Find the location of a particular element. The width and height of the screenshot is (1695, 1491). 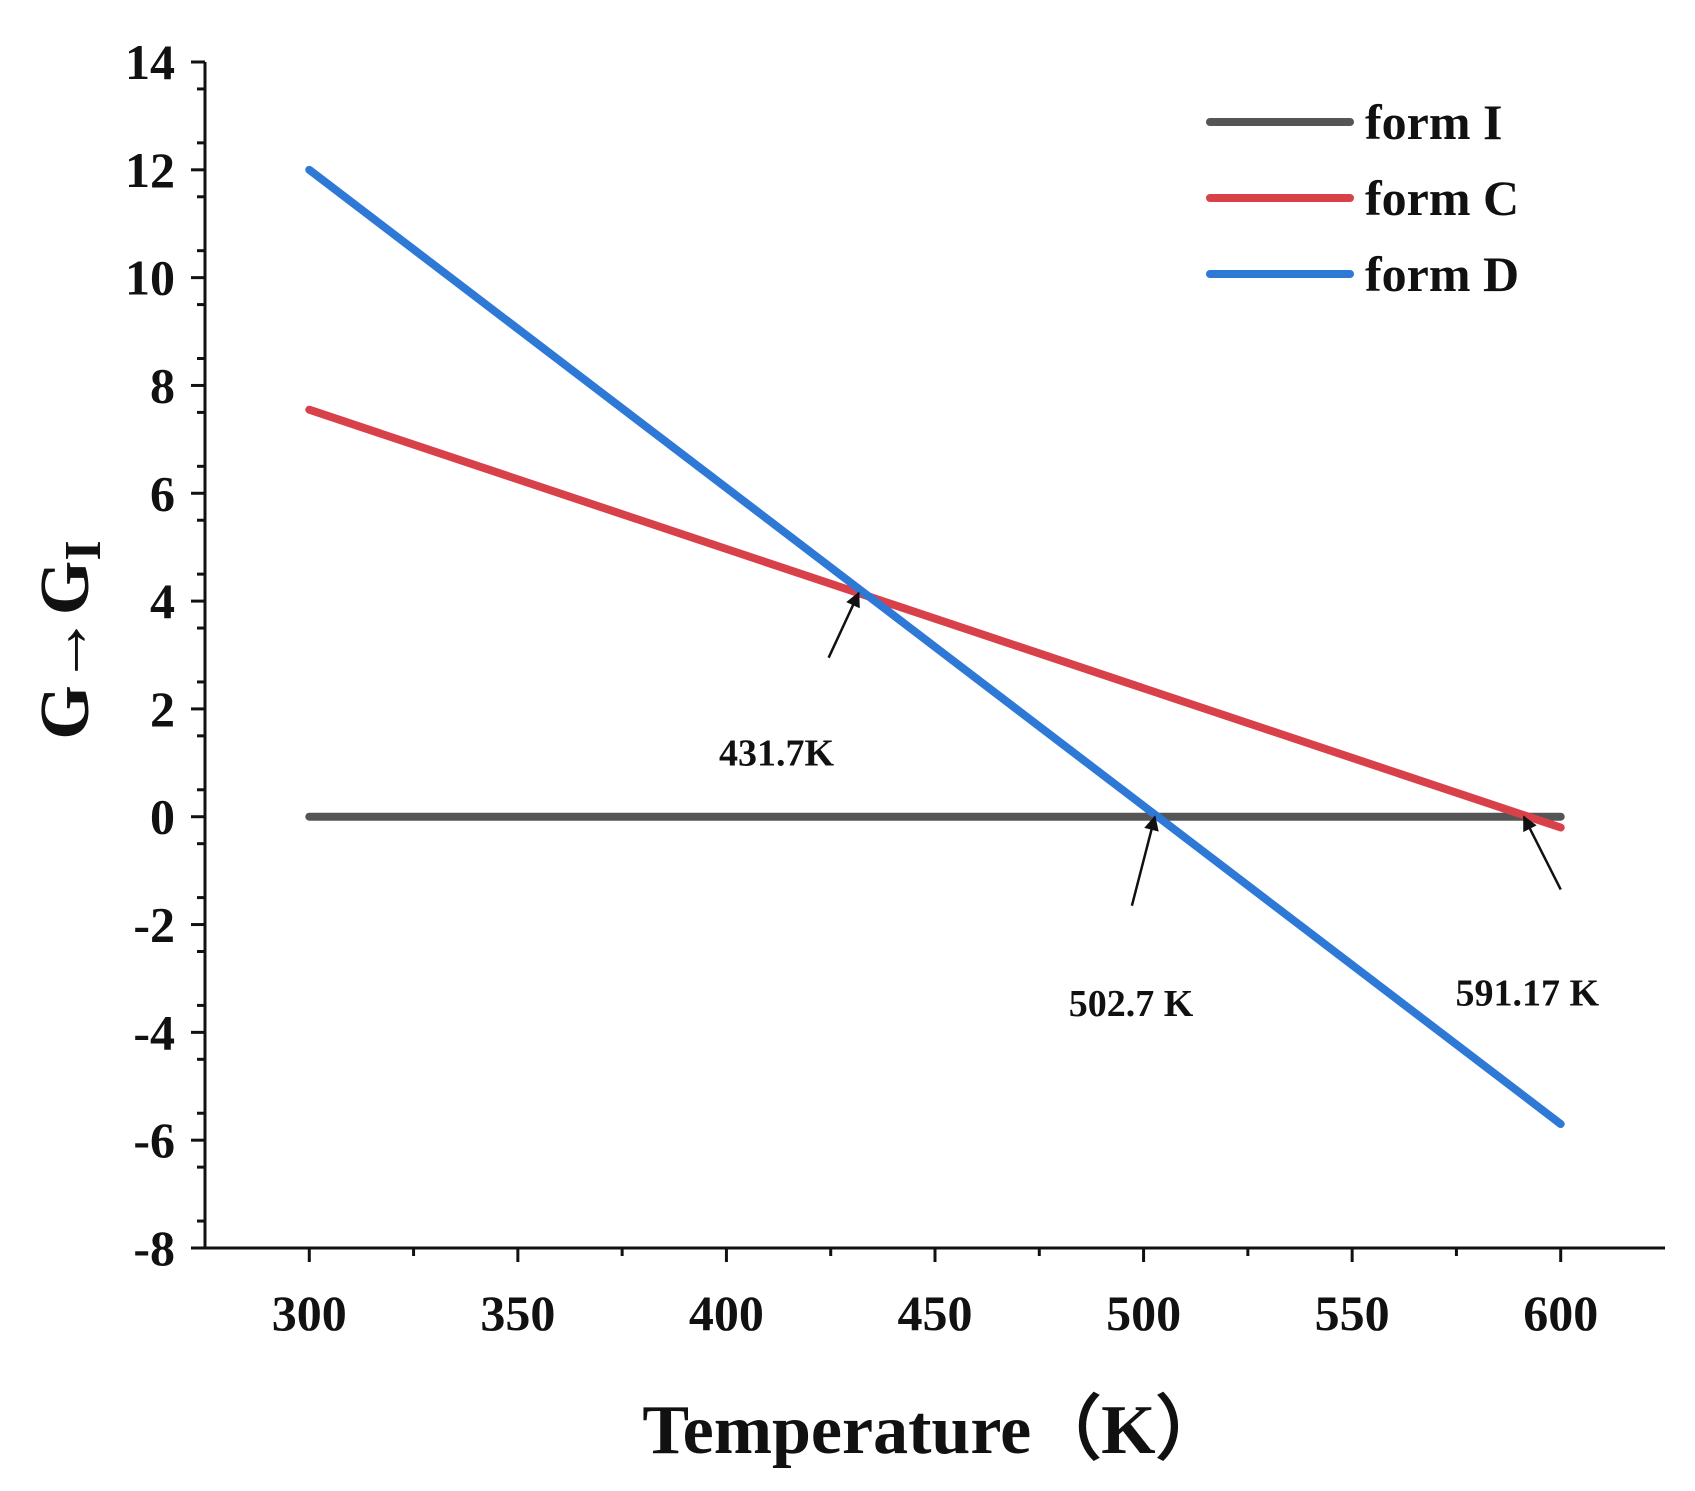

y-tick-label: 4 is located at coordinates (162, 601).